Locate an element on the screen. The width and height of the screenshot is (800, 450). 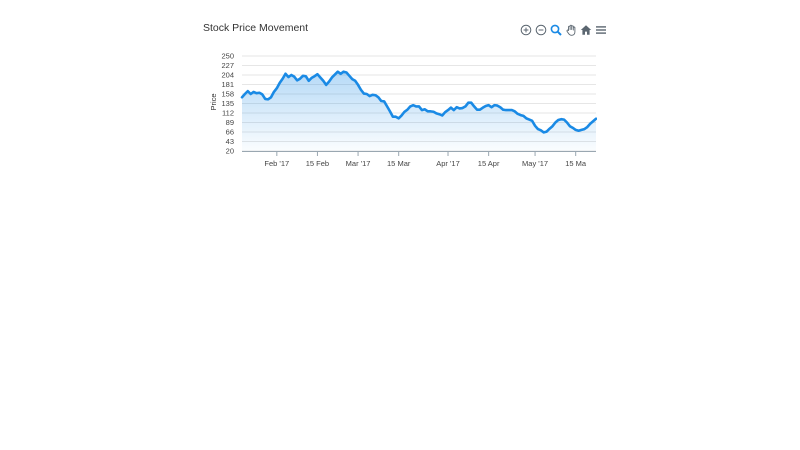
x-tick-label: May '17 is located at coordinates (535, 163).